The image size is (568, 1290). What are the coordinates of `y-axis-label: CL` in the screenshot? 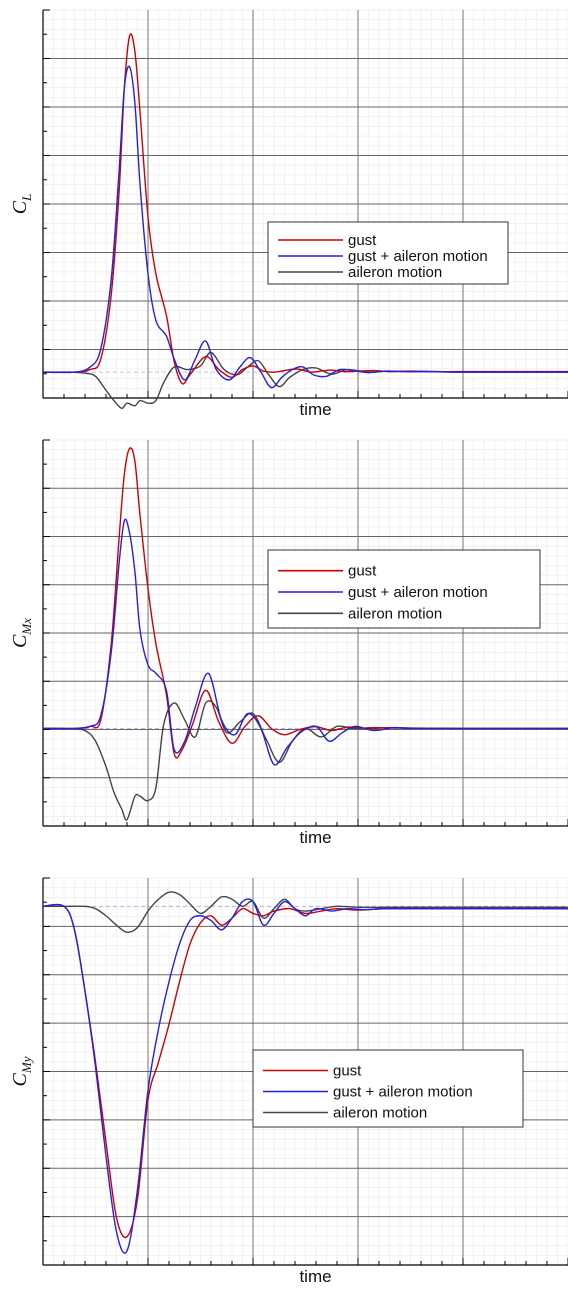 It's located at (21, 204).